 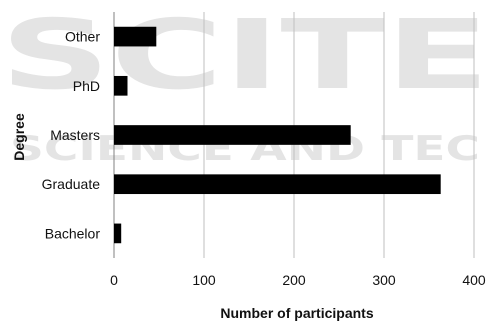 What do you see at coordinates (294, 280) in the screenshot?
I see `x-tick-label: 200` at bounding box center [294, 280].